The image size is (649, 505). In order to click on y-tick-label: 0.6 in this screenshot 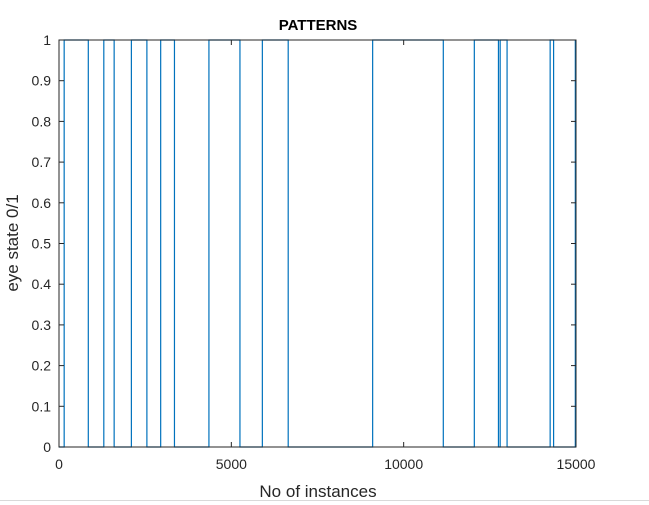, I will do `click(42, 203)`.